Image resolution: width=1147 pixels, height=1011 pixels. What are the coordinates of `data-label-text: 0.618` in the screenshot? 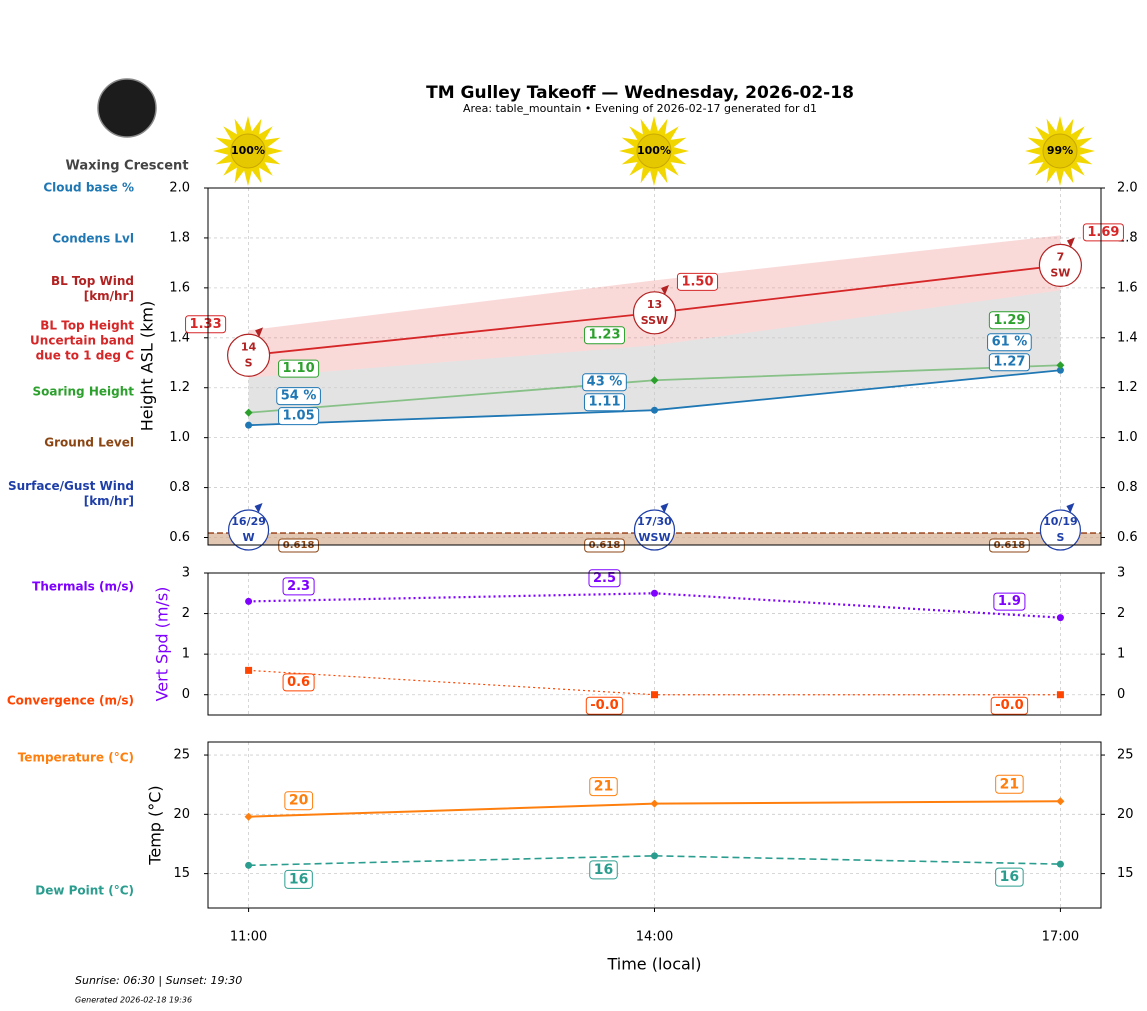 It's located at (605, 545).